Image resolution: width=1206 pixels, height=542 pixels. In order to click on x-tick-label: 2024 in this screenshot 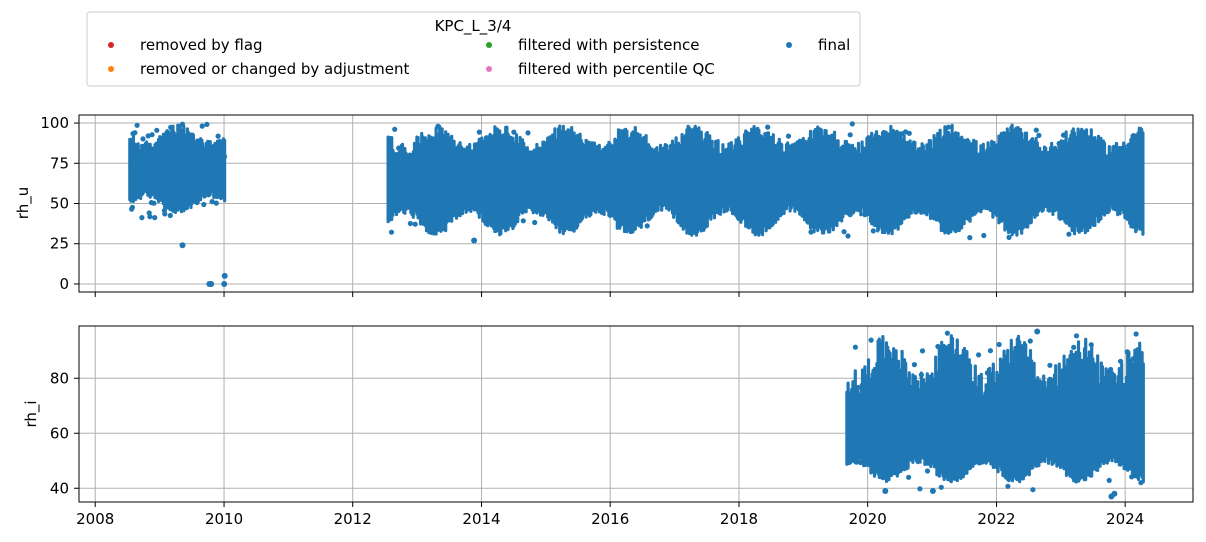, I will do `click(1125, 519)`.